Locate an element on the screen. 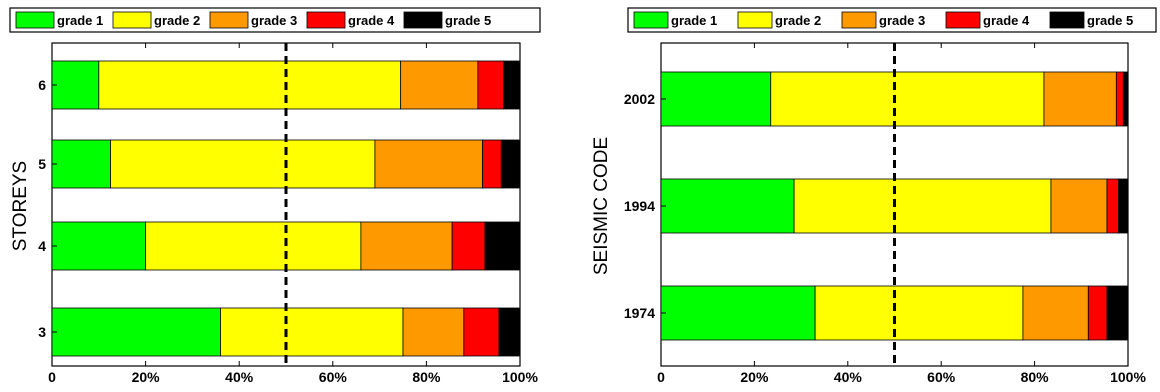 This screenshot has height=392, width=1160. bar-grade-2-2002 is located at coordinates (907, 99).